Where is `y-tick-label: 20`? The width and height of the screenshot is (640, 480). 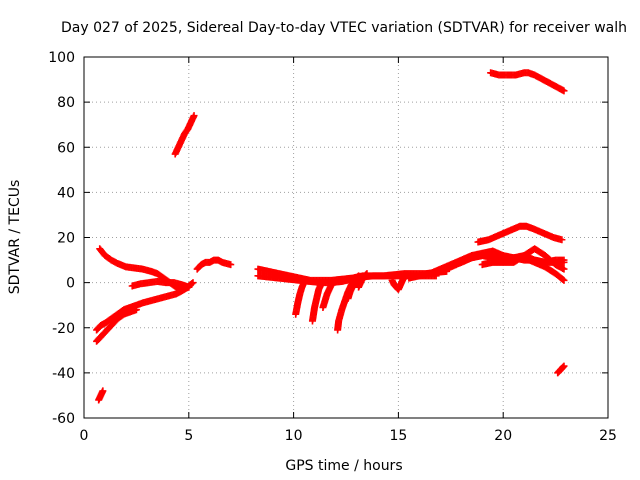 y-tick-label: 20 is located at coordinates (66, 239).